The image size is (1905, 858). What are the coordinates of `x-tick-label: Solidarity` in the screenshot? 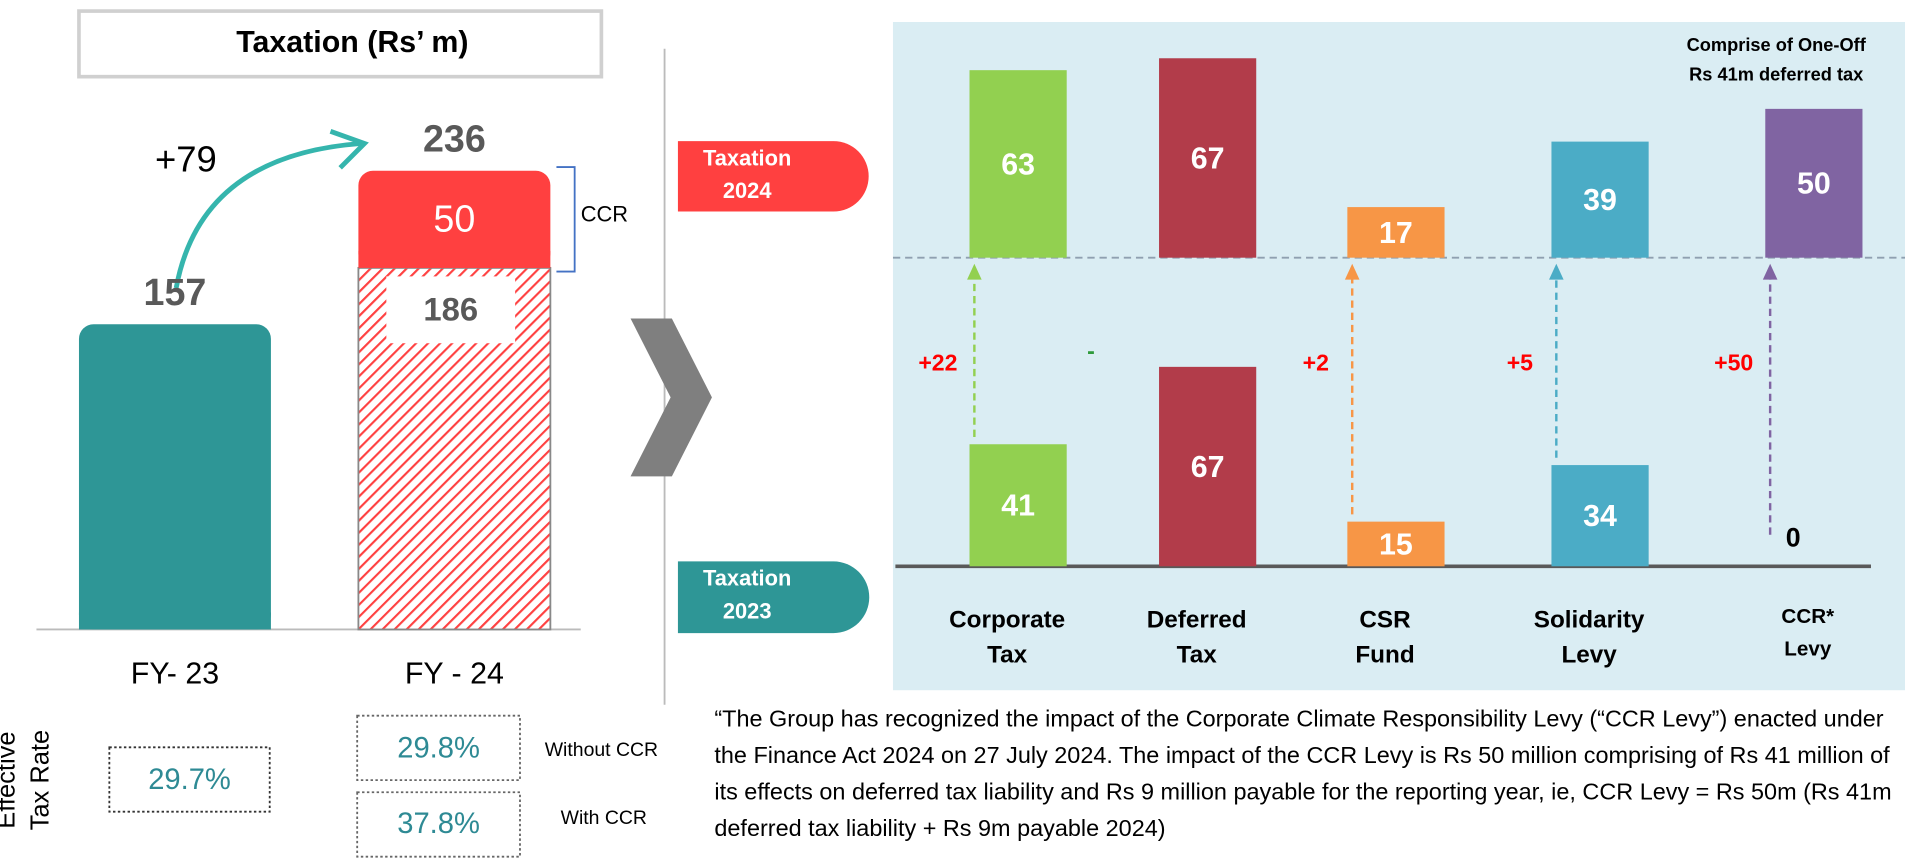 It's located at (1589, 619).